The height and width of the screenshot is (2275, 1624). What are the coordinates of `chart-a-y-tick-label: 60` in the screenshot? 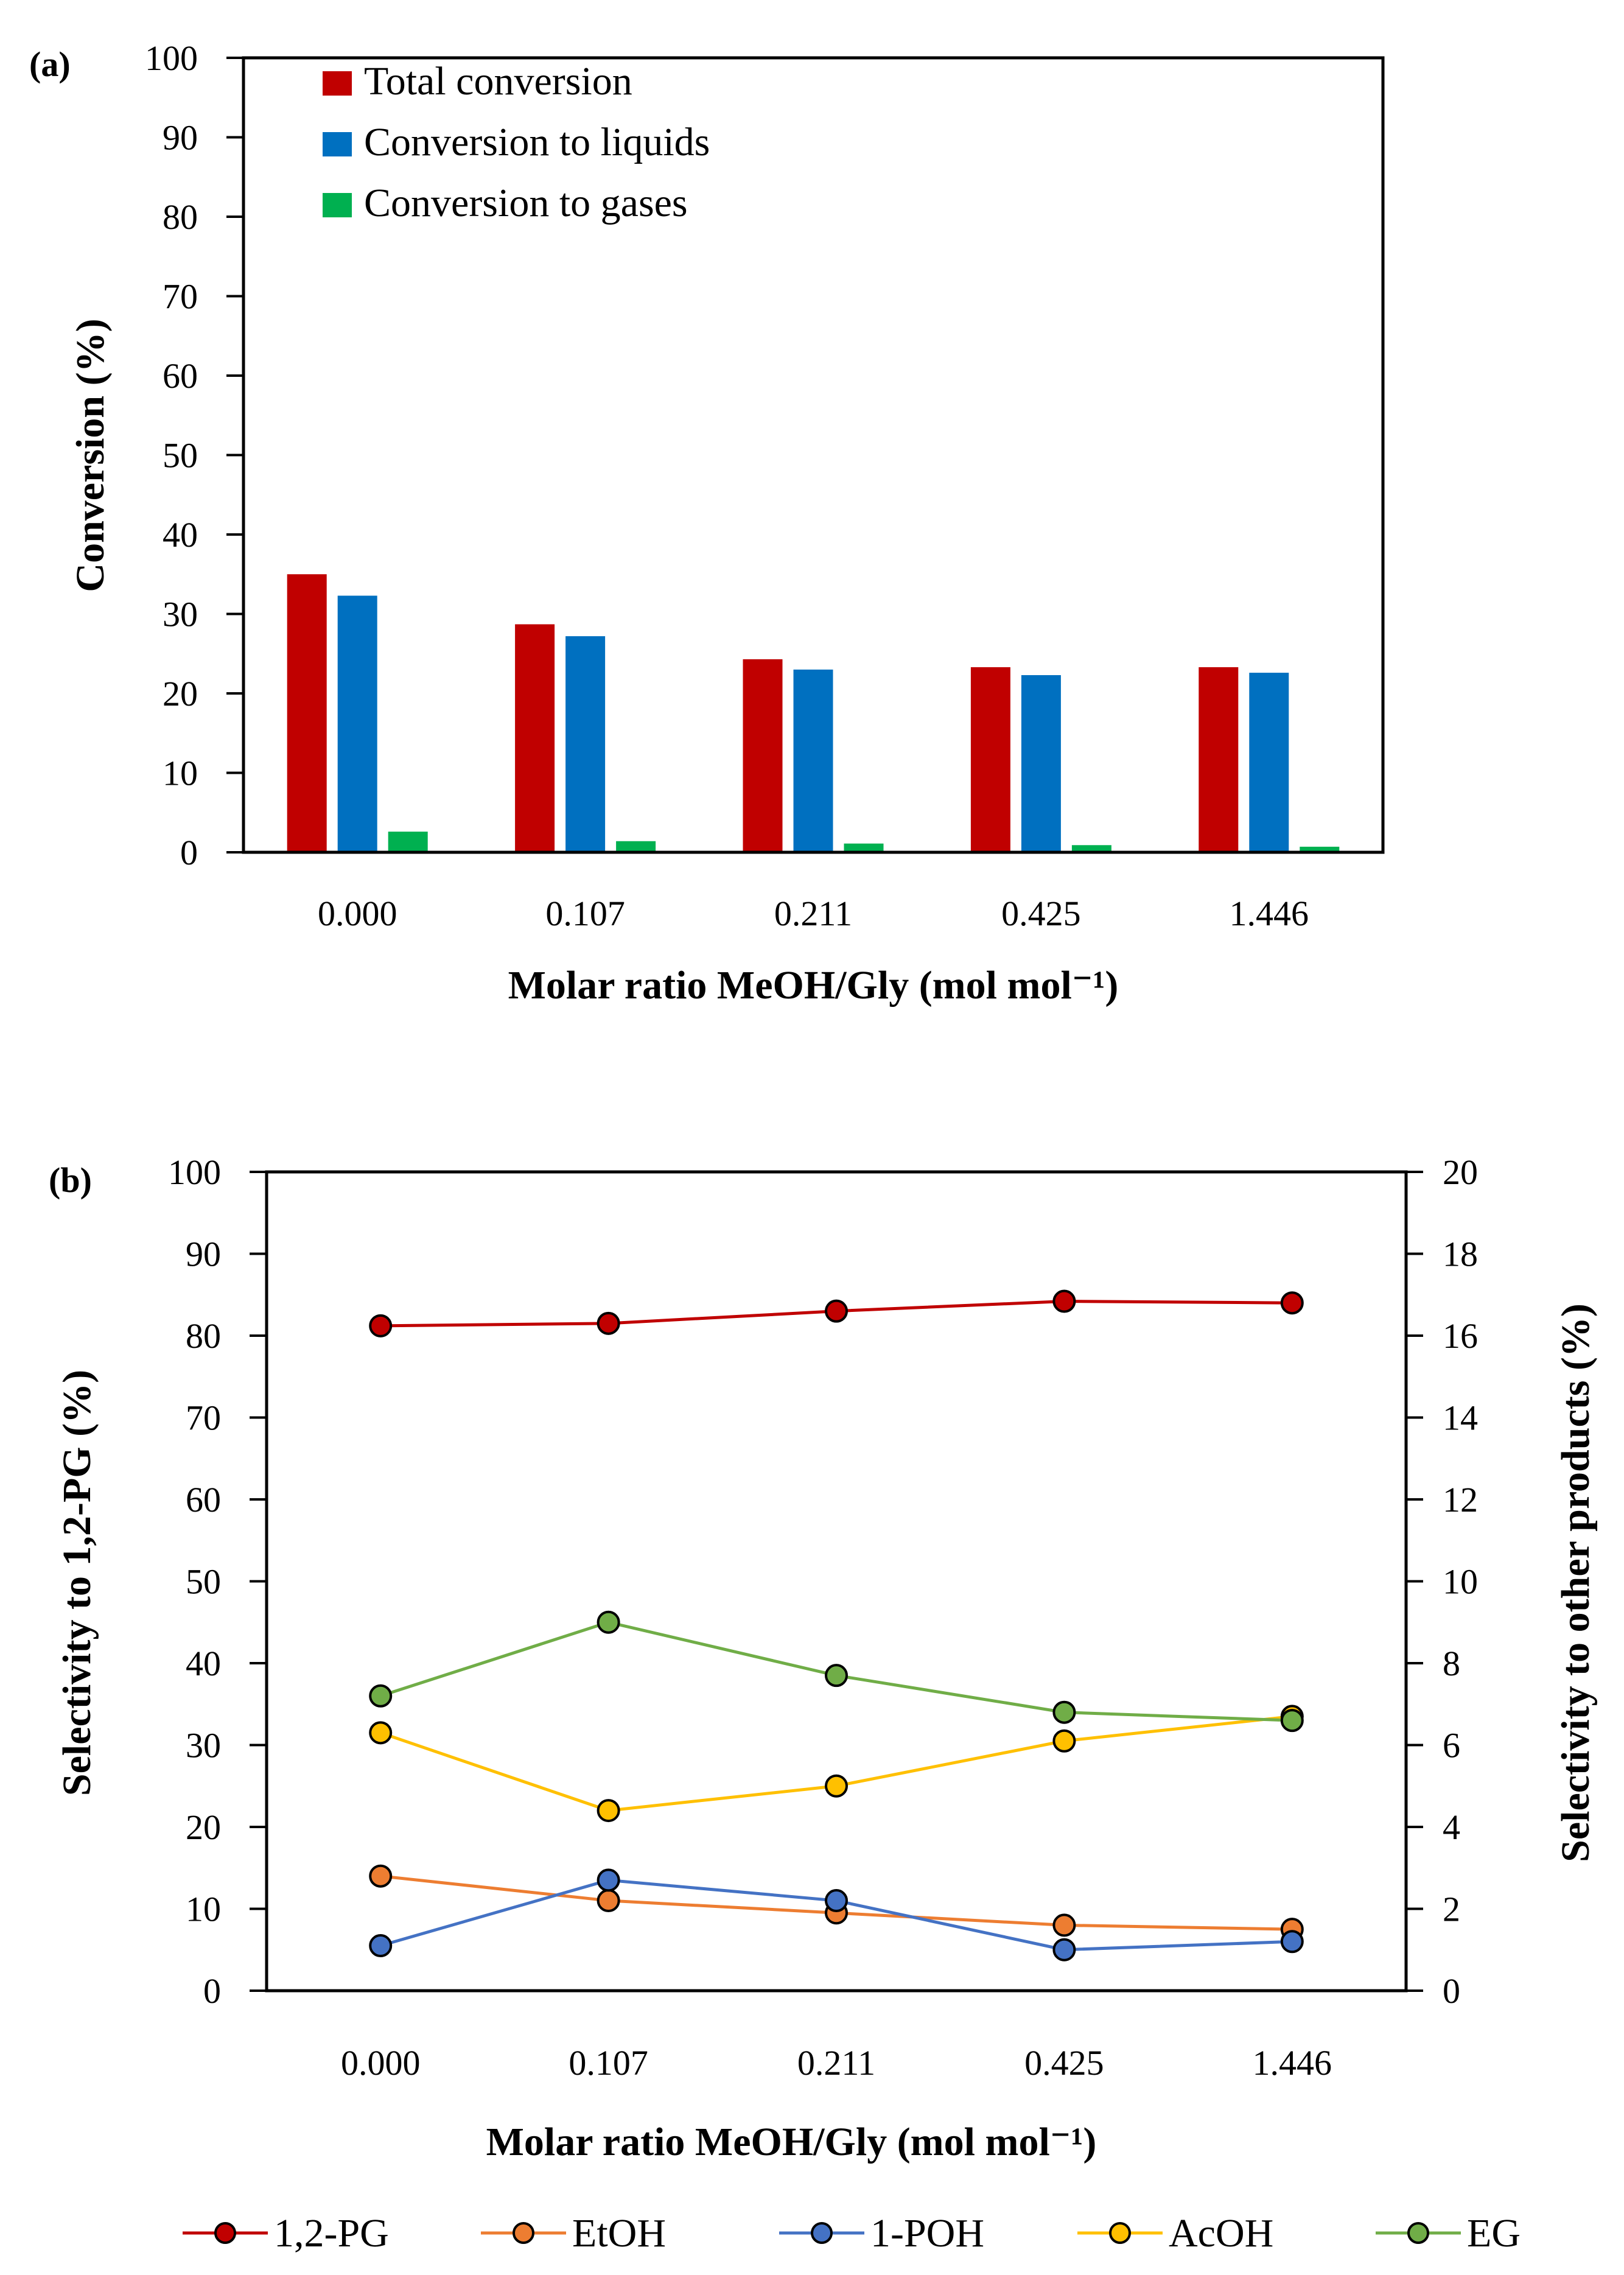 It's located at (180, 376).